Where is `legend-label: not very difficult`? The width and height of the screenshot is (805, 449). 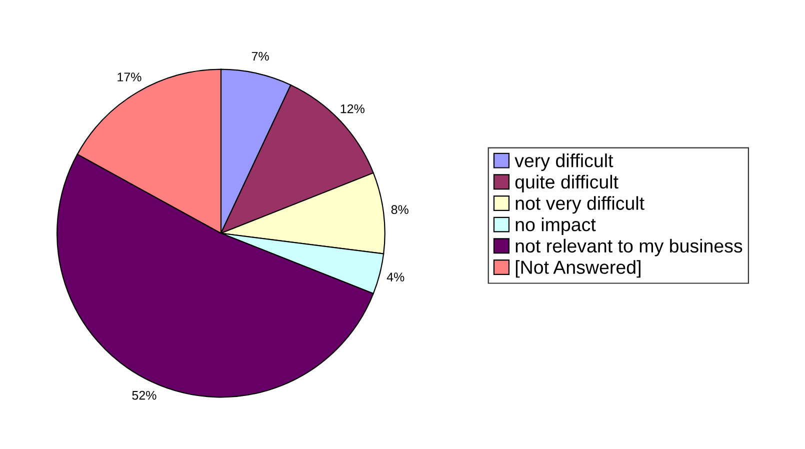
legend-label: not very difficult is located at coordinates (580, 205).